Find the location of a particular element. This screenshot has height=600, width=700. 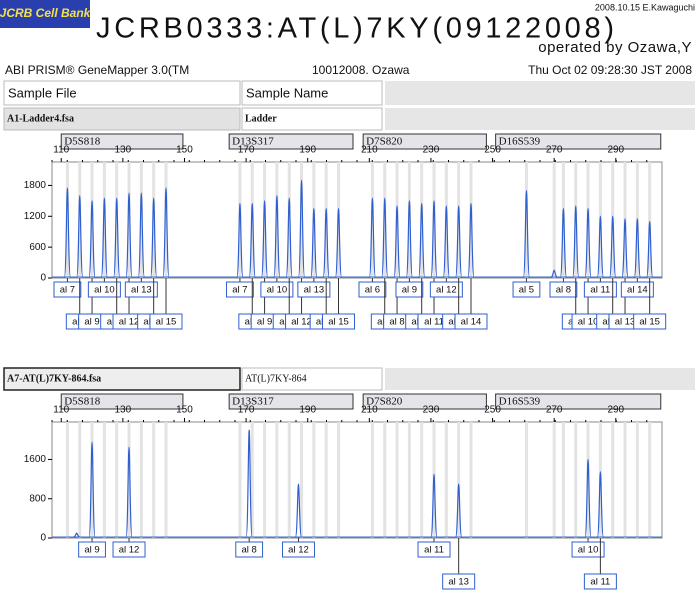

allele-label: al 14 is located at coordinates (471, 322).